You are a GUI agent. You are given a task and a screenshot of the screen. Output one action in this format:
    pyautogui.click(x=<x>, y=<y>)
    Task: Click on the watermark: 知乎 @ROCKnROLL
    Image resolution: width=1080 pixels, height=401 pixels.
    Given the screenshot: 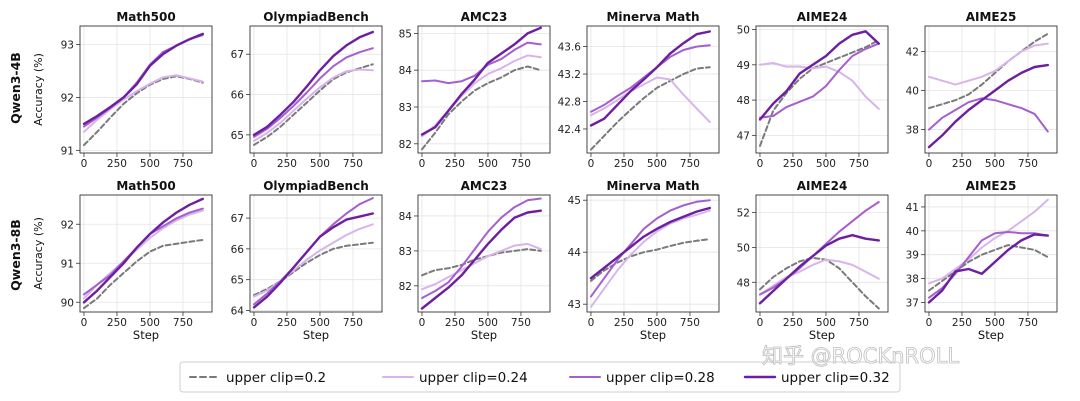 What is the action you would take?
    pyautogui.click(x=860, y=356)
    